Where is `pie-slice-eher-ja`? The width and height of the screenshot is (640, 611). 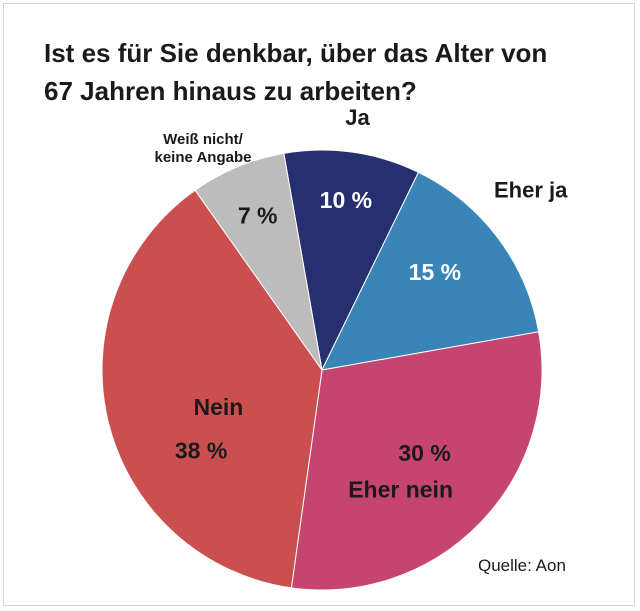
pie-slice-eher-ja is located at coordinates (430, 271).